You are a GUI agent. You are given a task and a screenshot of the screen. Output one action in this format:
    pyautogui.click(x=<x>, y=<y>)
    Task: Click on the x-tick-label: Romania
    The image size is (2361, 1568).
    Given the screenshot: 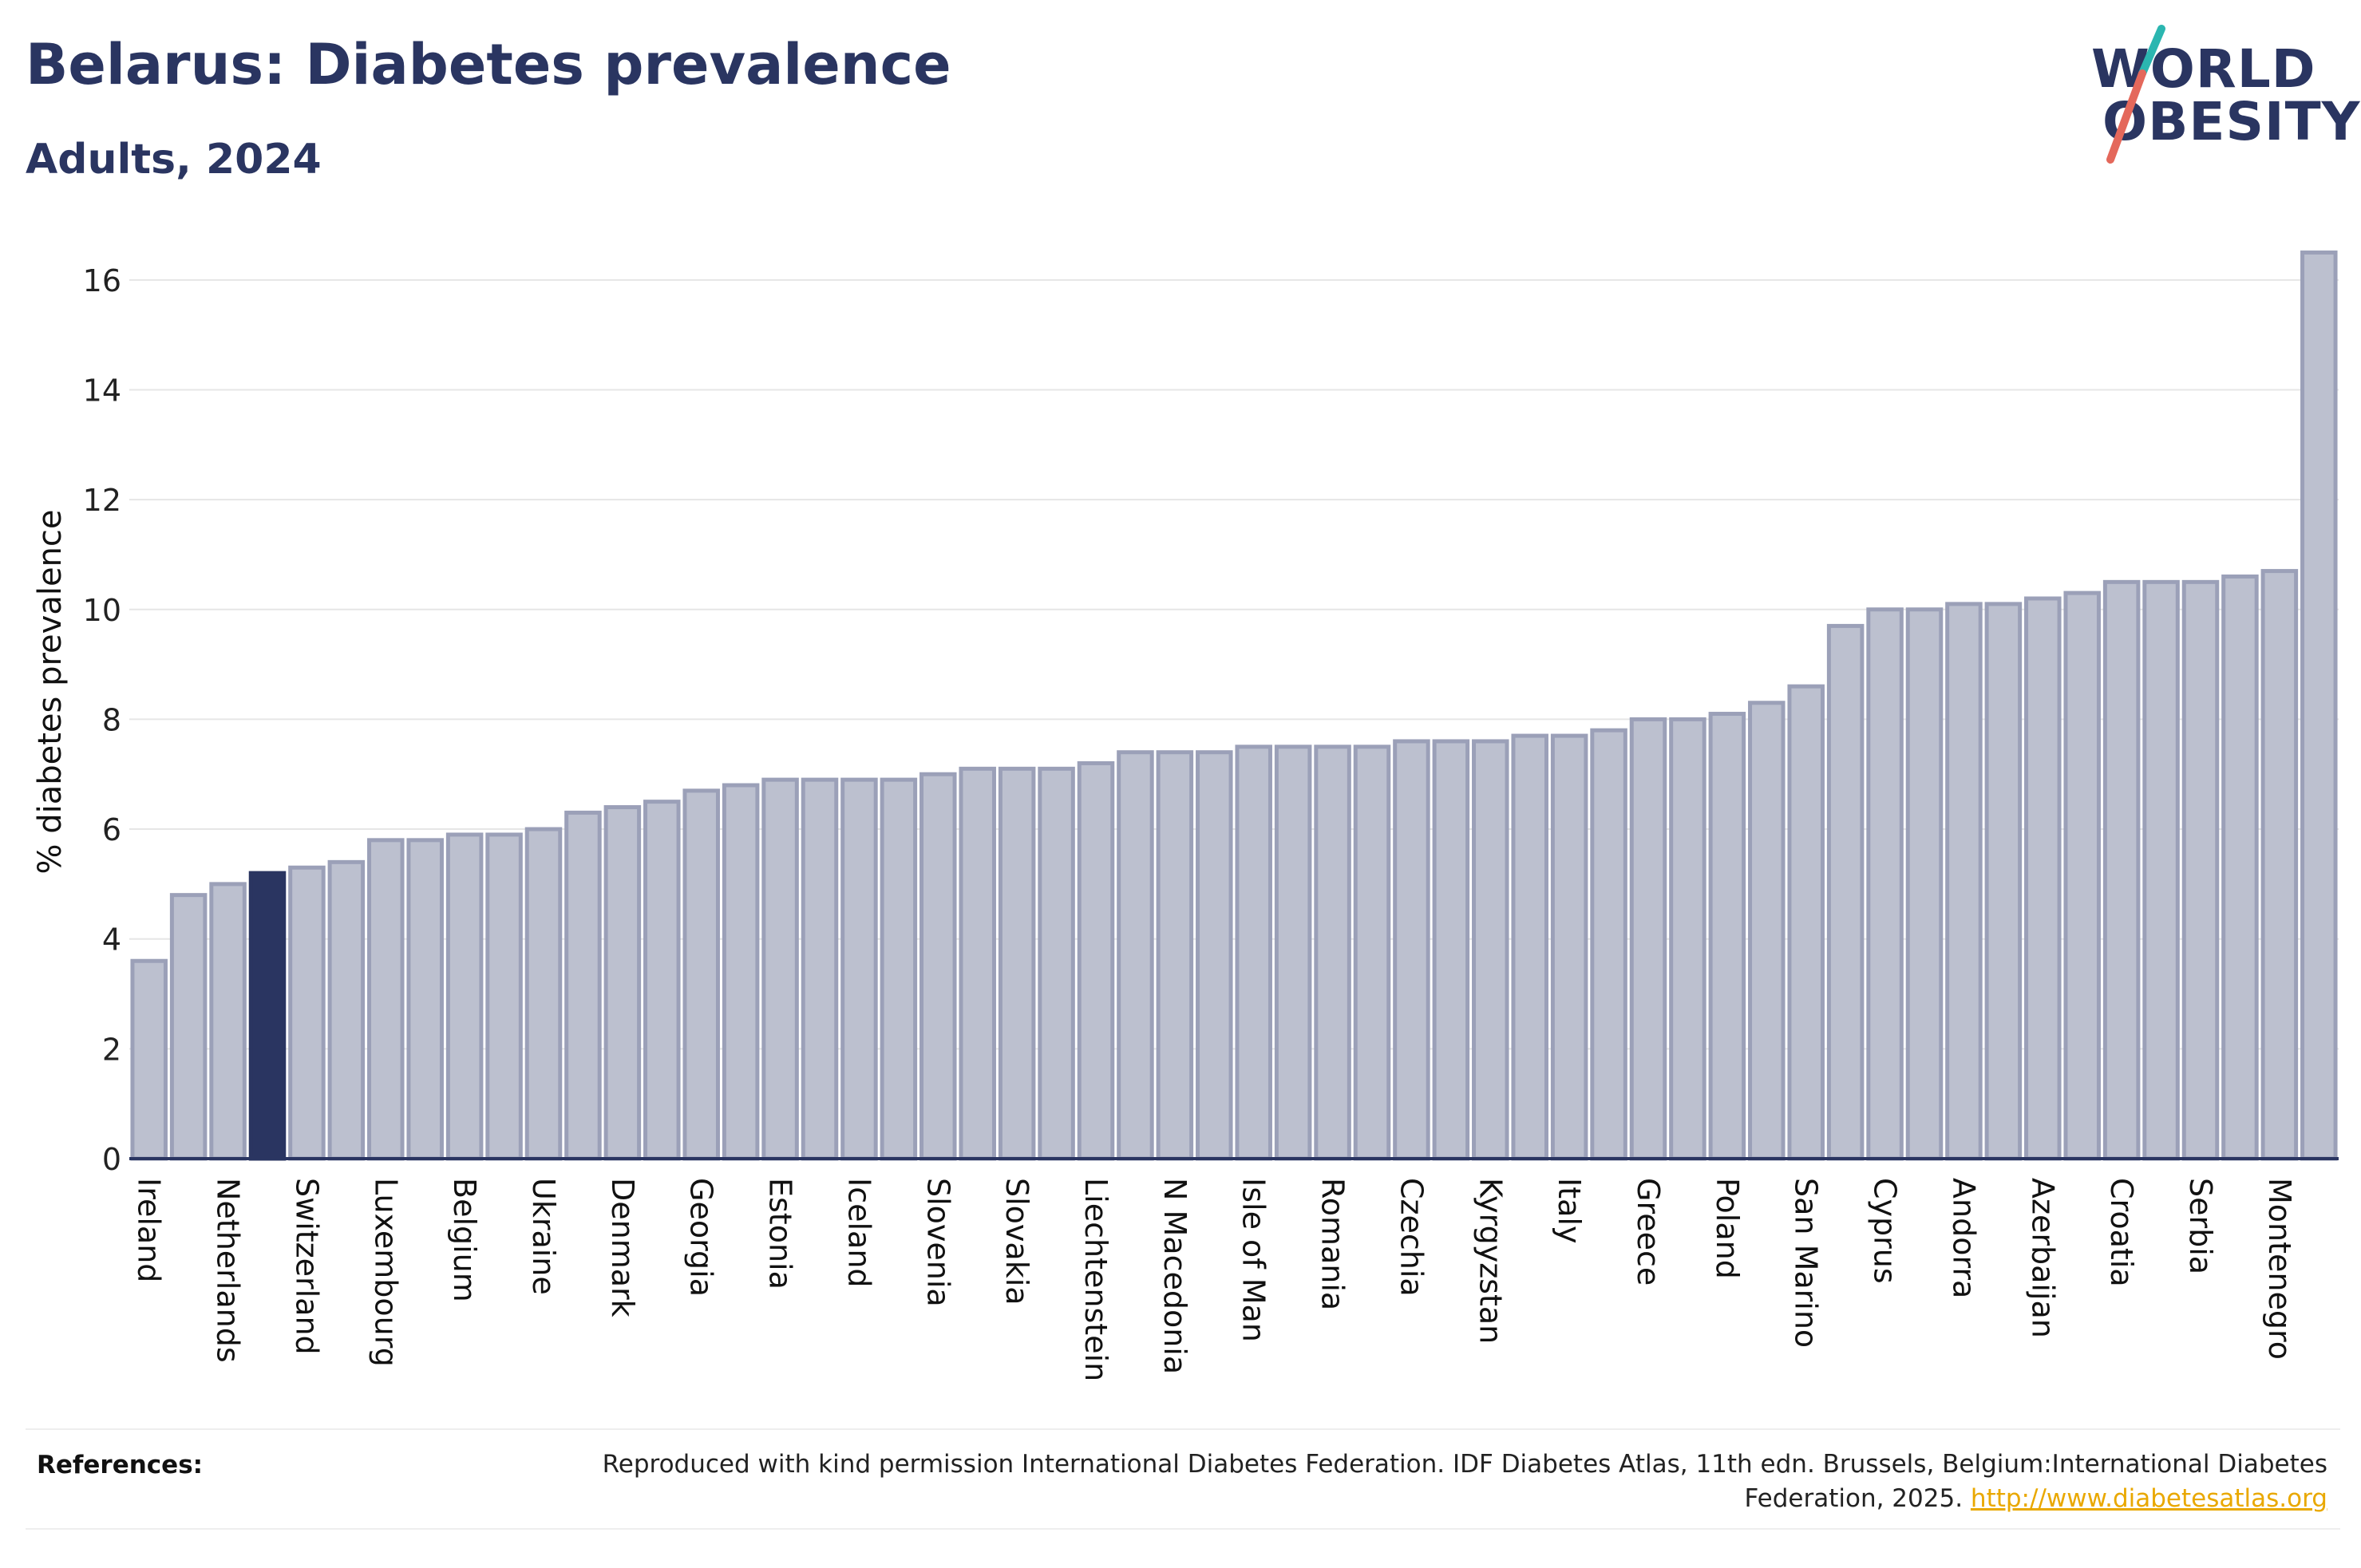 What is the action you would take?
    pyautogui.click(x=1333, y=1244)
    